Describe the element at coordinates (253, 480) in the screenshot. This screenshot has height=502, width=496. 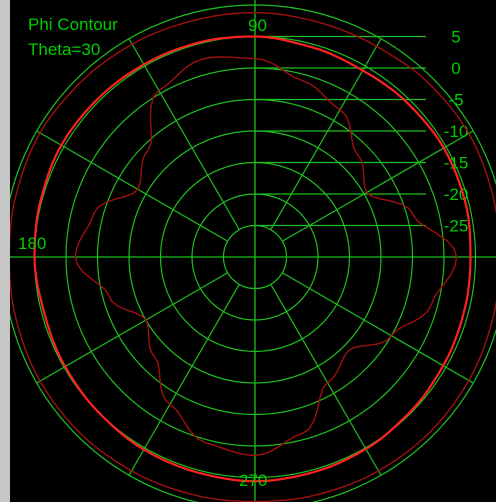
I see `angle-label-270: 270` at that location.